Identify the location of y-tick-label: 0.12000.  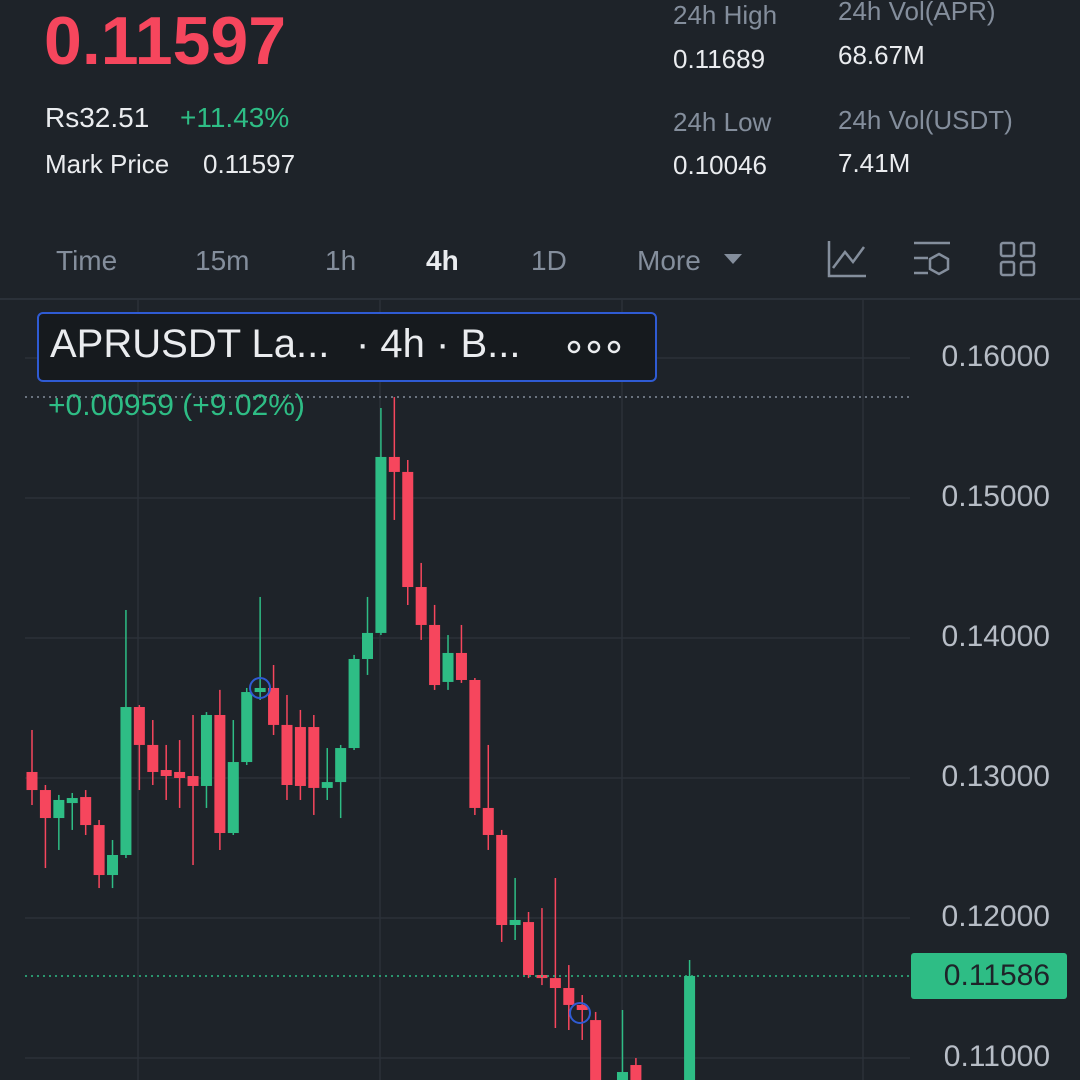
(996, 916).